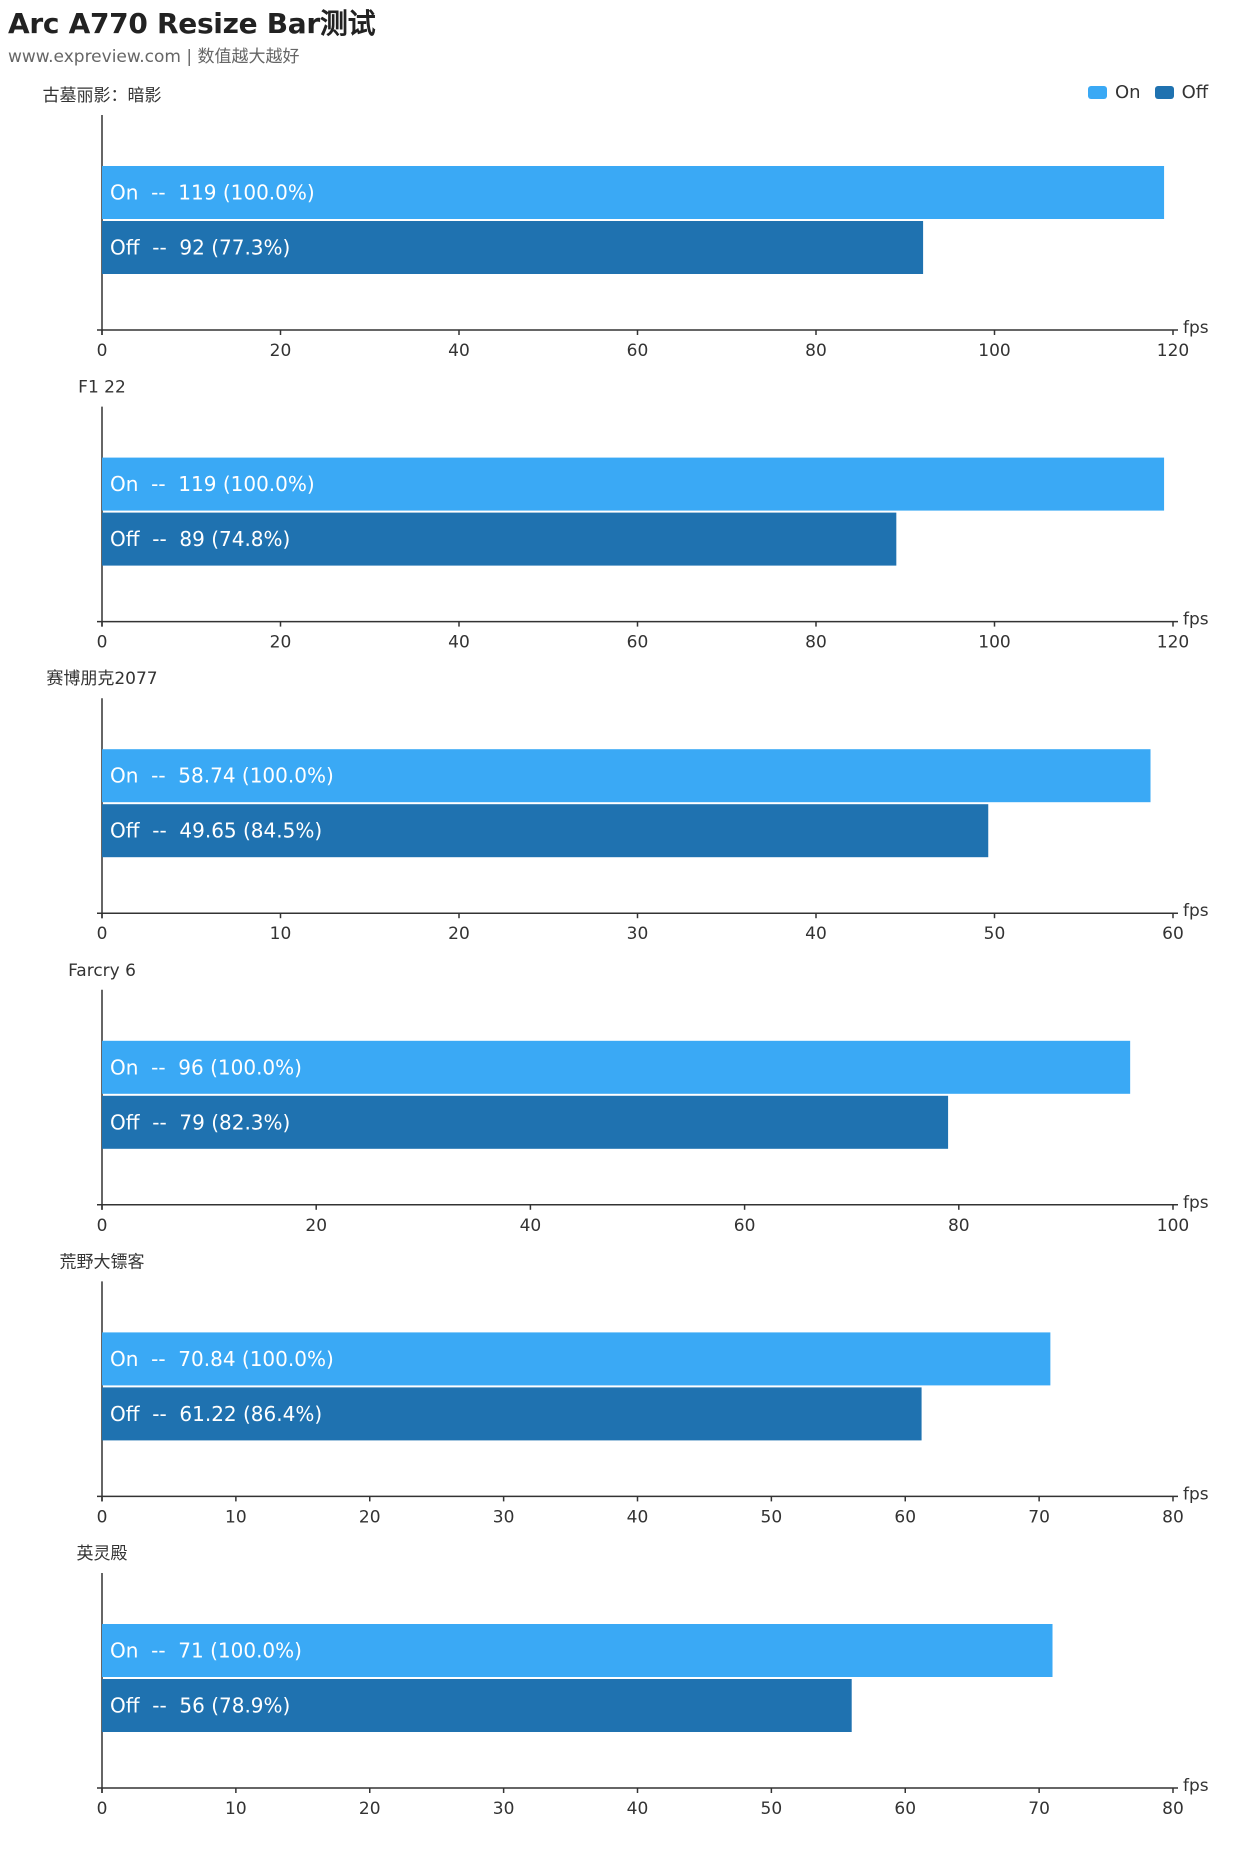  Describe the element at coordinates (995, 934) in the screenshot. I see `x-tick-label-2-5: 50` at that location.